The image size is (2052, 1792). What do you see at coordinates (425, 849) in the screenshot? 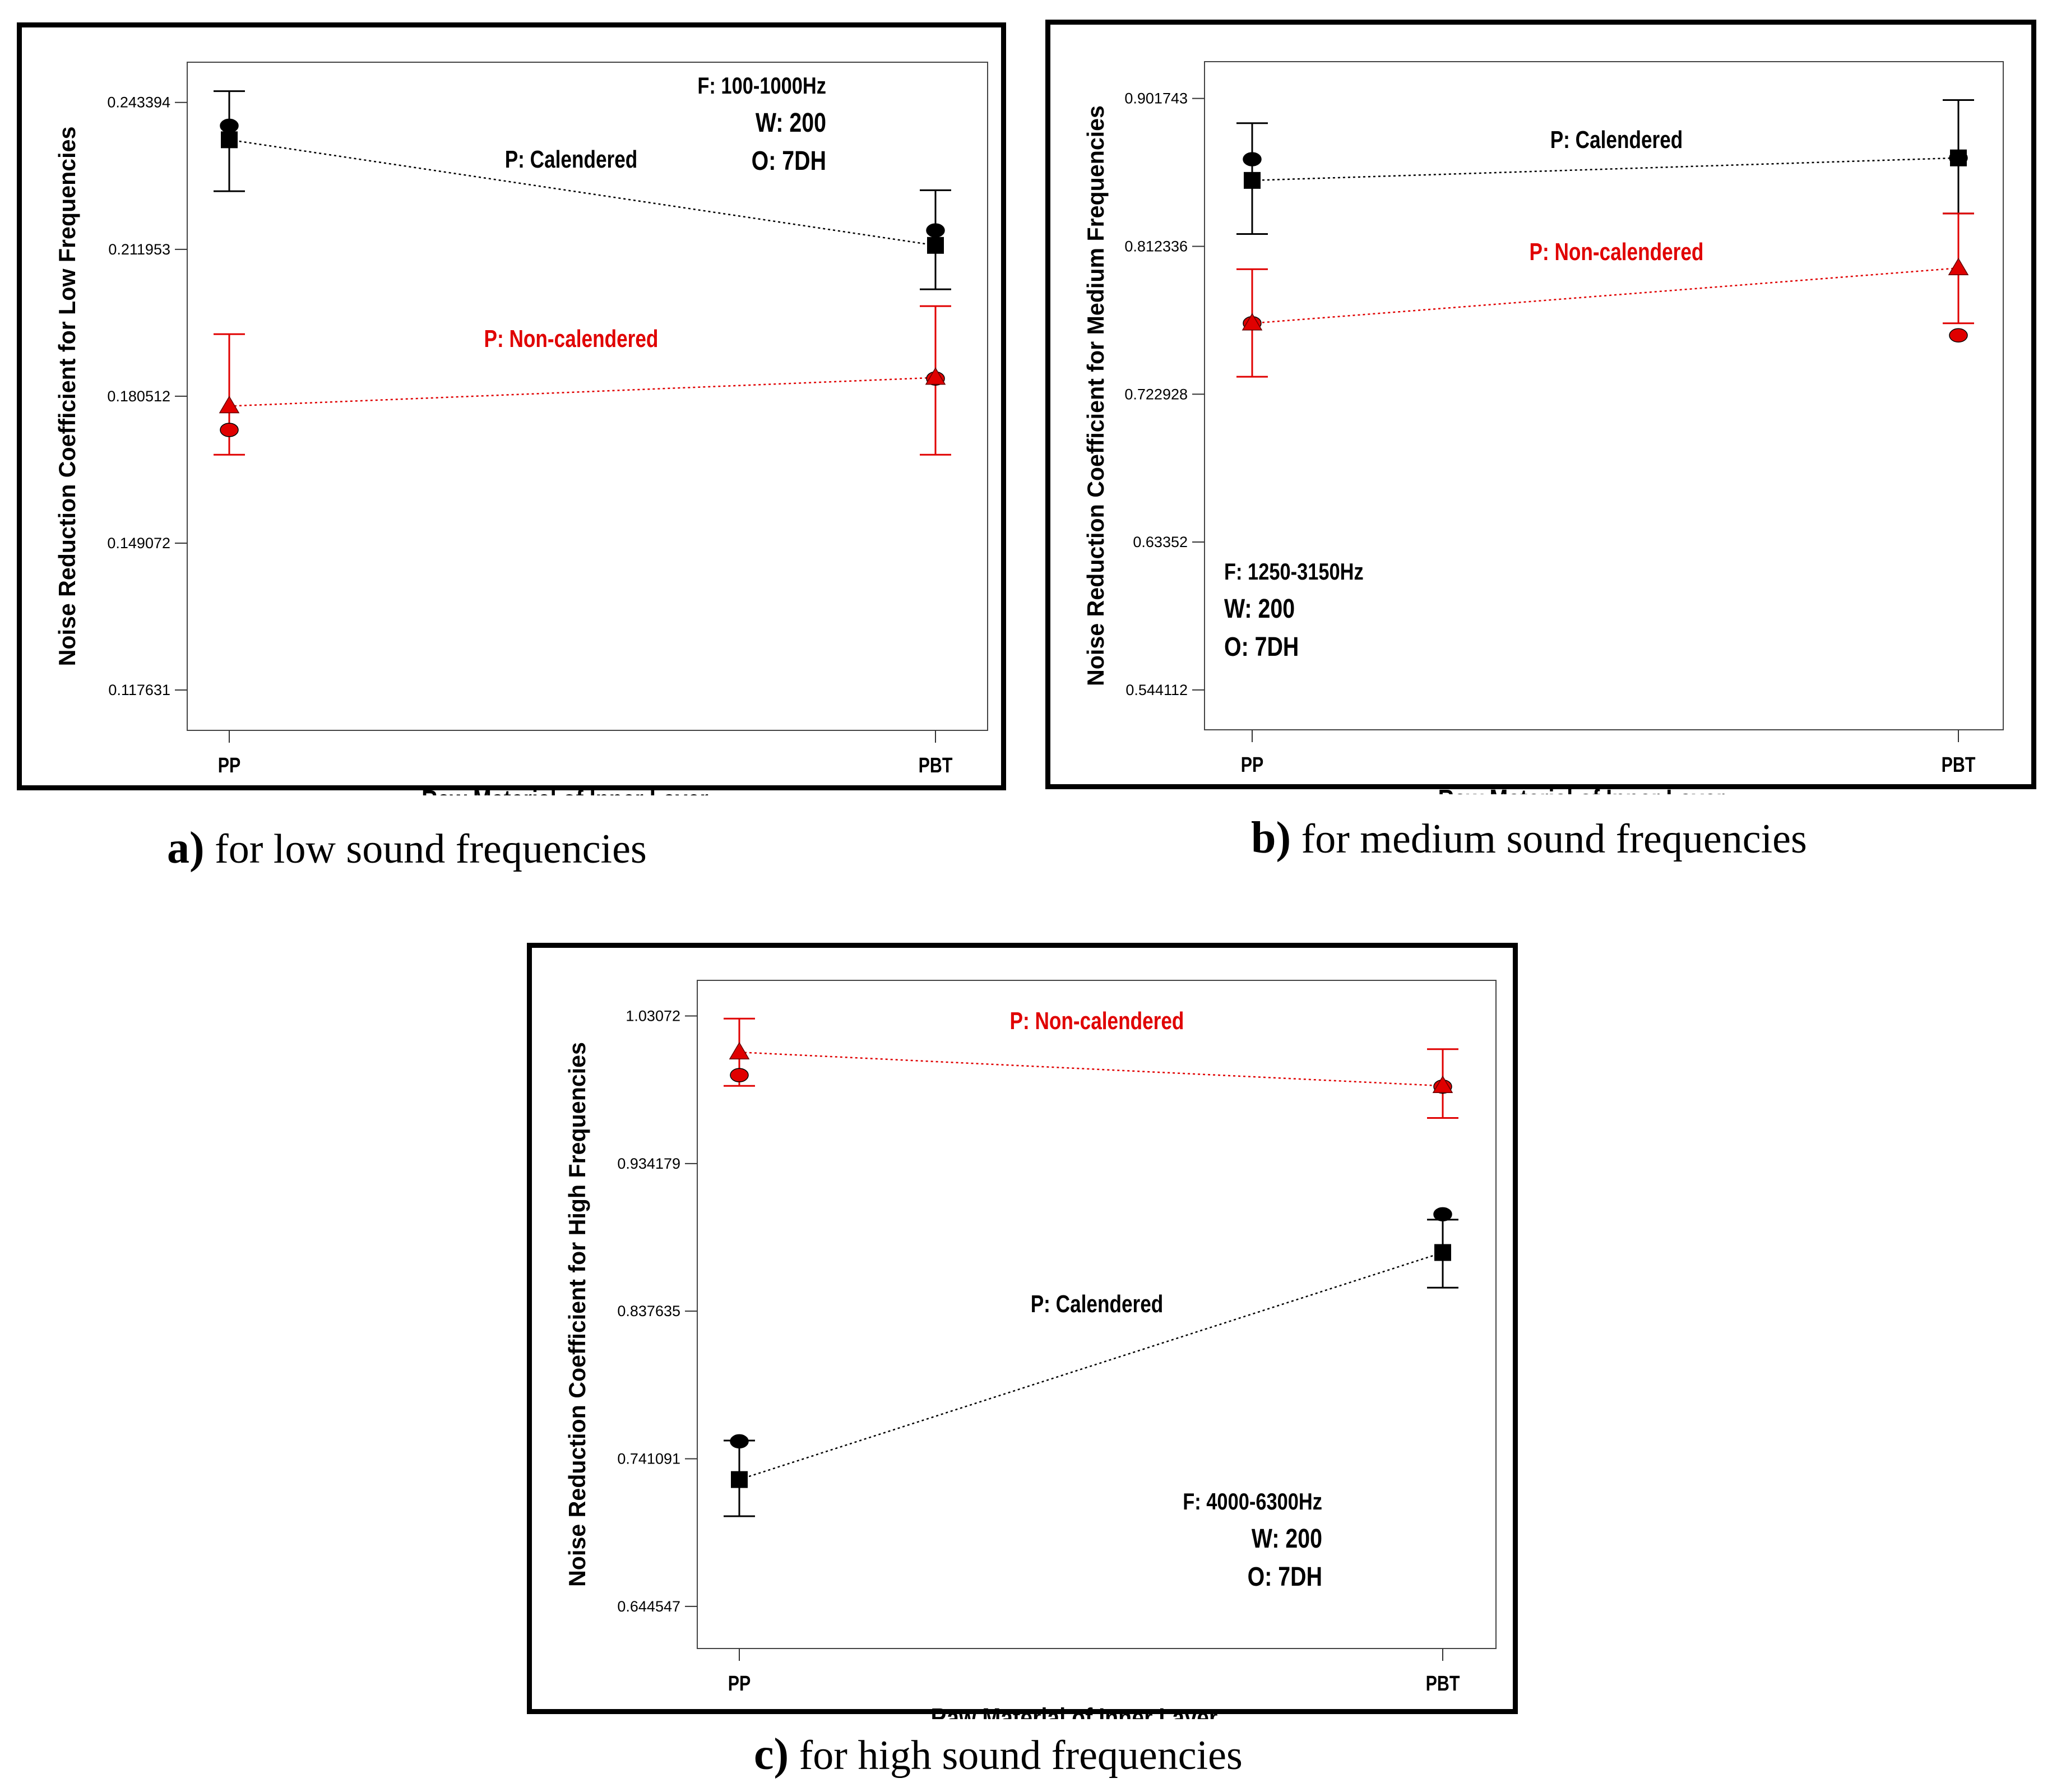
I see `caption-a-text: for low sound frequencies` at bounding box center [425, 849].